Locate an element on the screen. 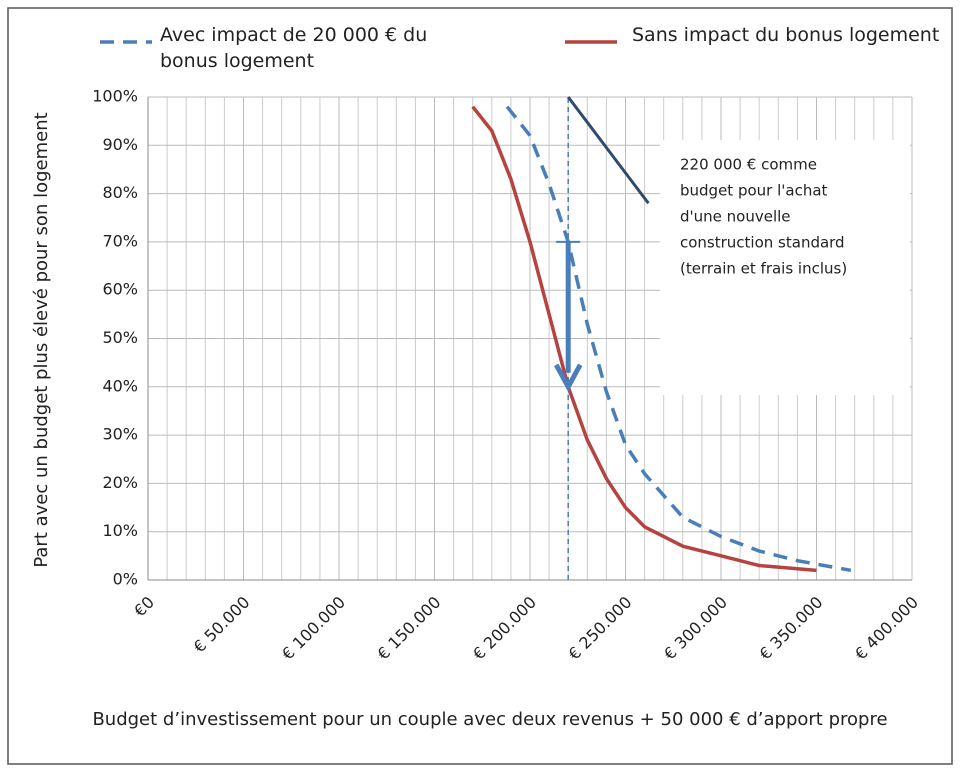 The image size is (960, 771). y-tick-label: 100% is located at coordinates (115, 96).